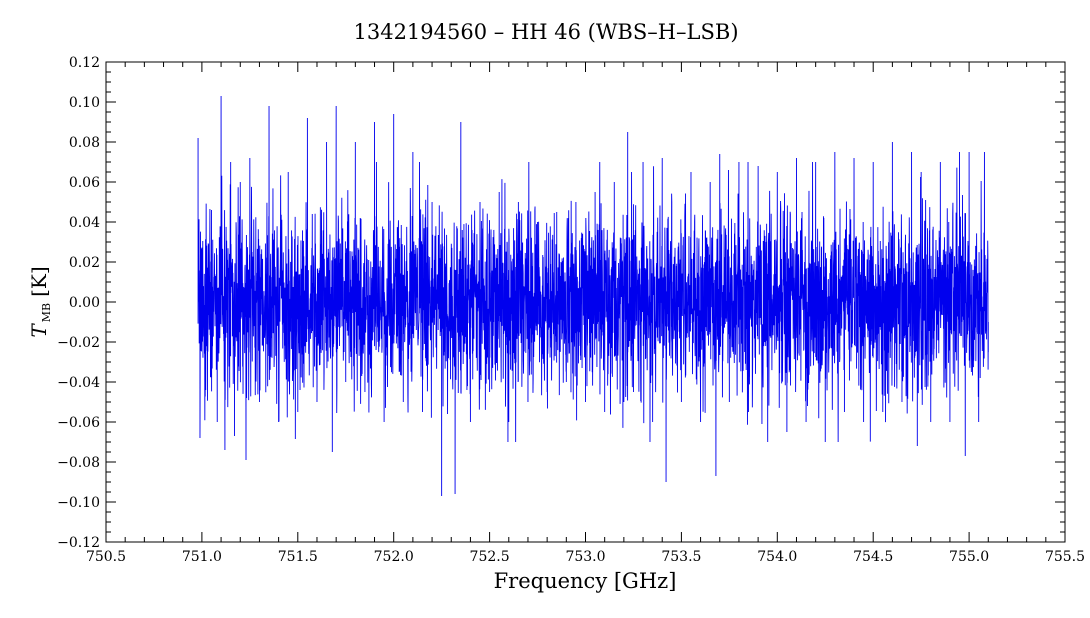 Image resolution: width=1090 pixels, height=618 pixels. I want to click on y-tick-label: −0.02, so click(78, 343).